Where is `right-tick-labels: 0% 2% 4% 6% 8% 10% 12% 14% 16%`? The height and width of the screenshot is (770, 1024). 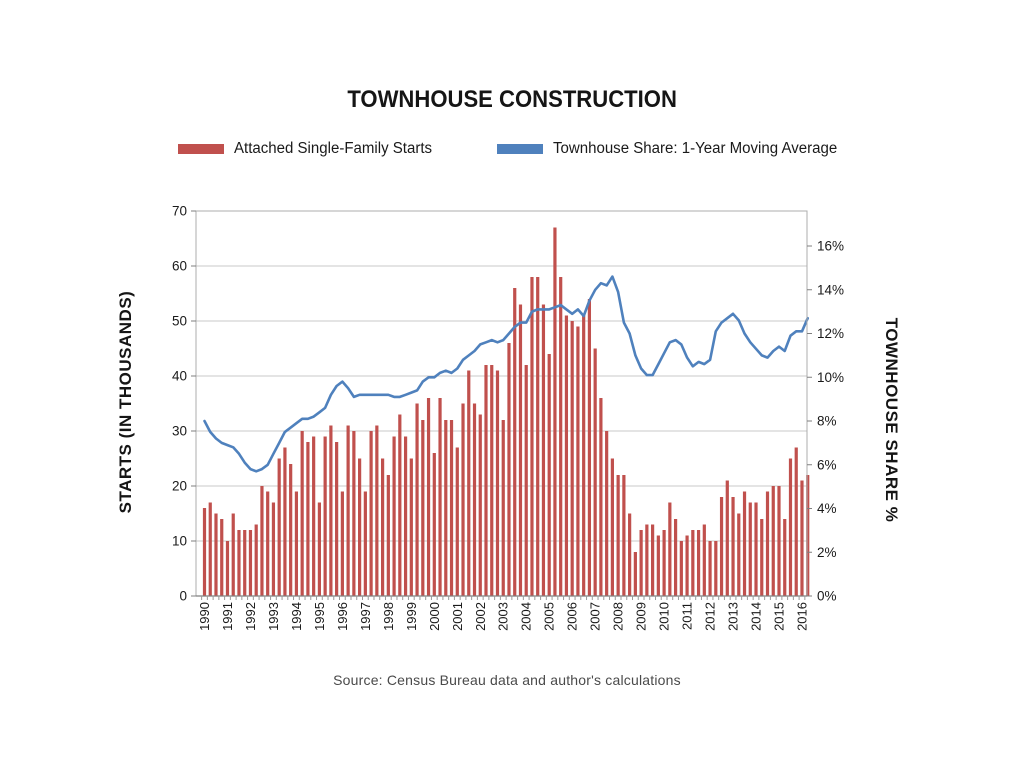 right-tick-labels: 0% 2% 4% 6% 8% 10% 12% 14% 16% is located at coordinates (825, 421).